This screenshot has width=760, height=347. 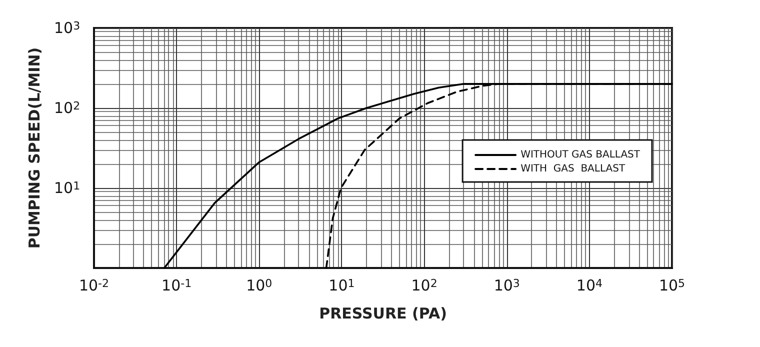 What do you see at coordinates (580, 155) in the screenshot?
I see `legend-label: WITHOUT GAS BALLAST` at bounding box center [580, 155].